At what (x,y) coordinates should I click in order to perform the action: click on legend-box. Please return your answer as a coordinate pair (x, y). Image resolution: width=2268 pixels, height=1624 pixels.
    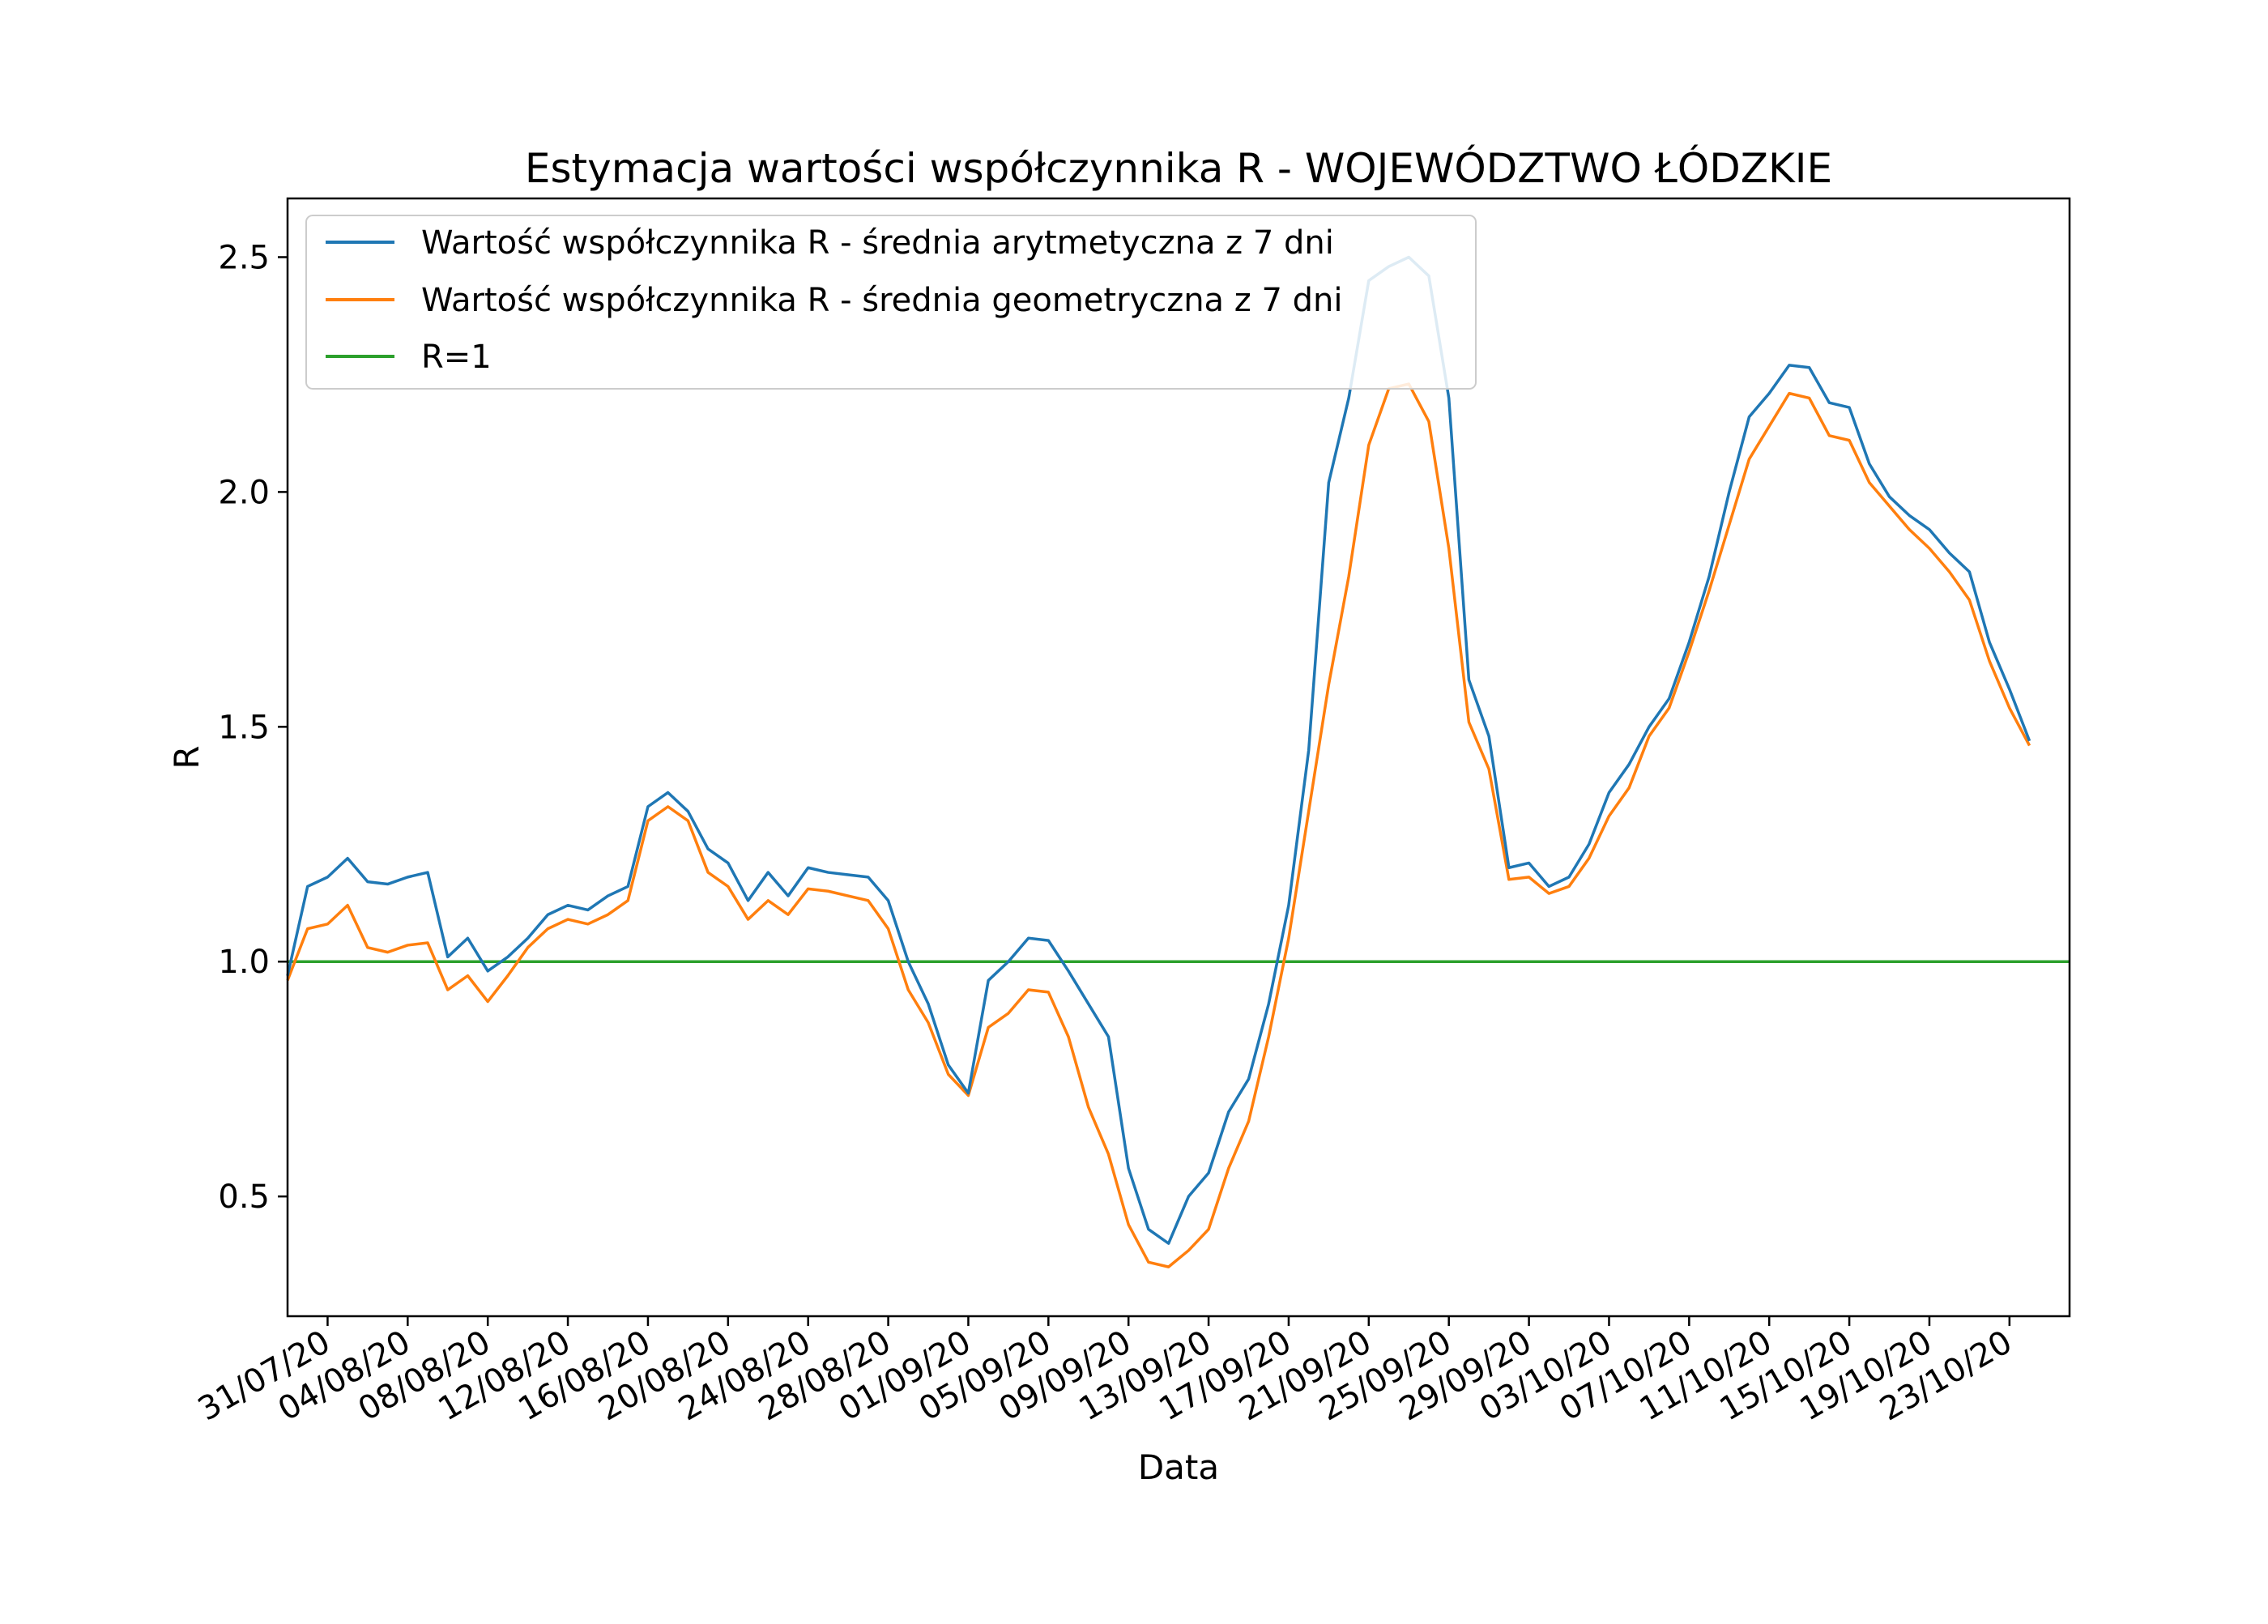
    Looking at the image, I should click on (891, 302).